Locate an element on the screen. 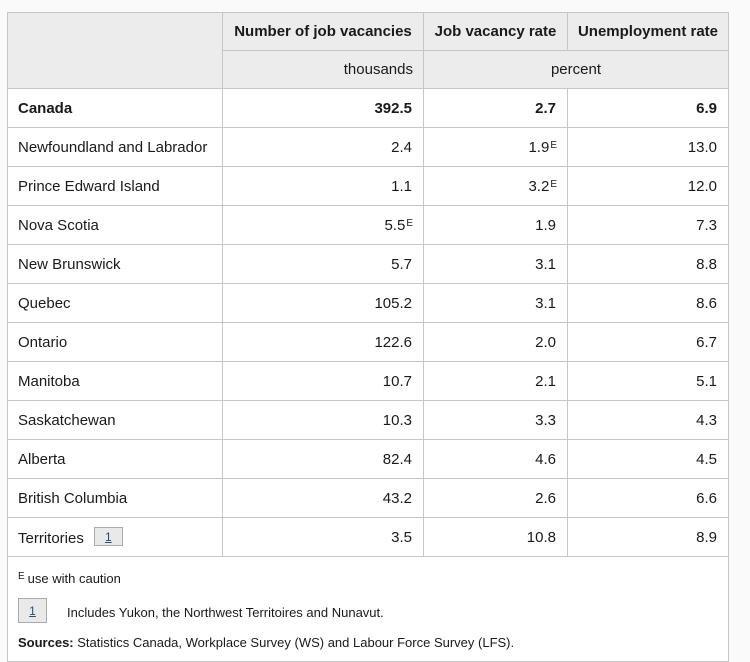 The image size is (750, 662). table-row-newfoundland: Newfoundland and Labrador 2.4 1.9E 13.0 is located at coordinates (368, 147).